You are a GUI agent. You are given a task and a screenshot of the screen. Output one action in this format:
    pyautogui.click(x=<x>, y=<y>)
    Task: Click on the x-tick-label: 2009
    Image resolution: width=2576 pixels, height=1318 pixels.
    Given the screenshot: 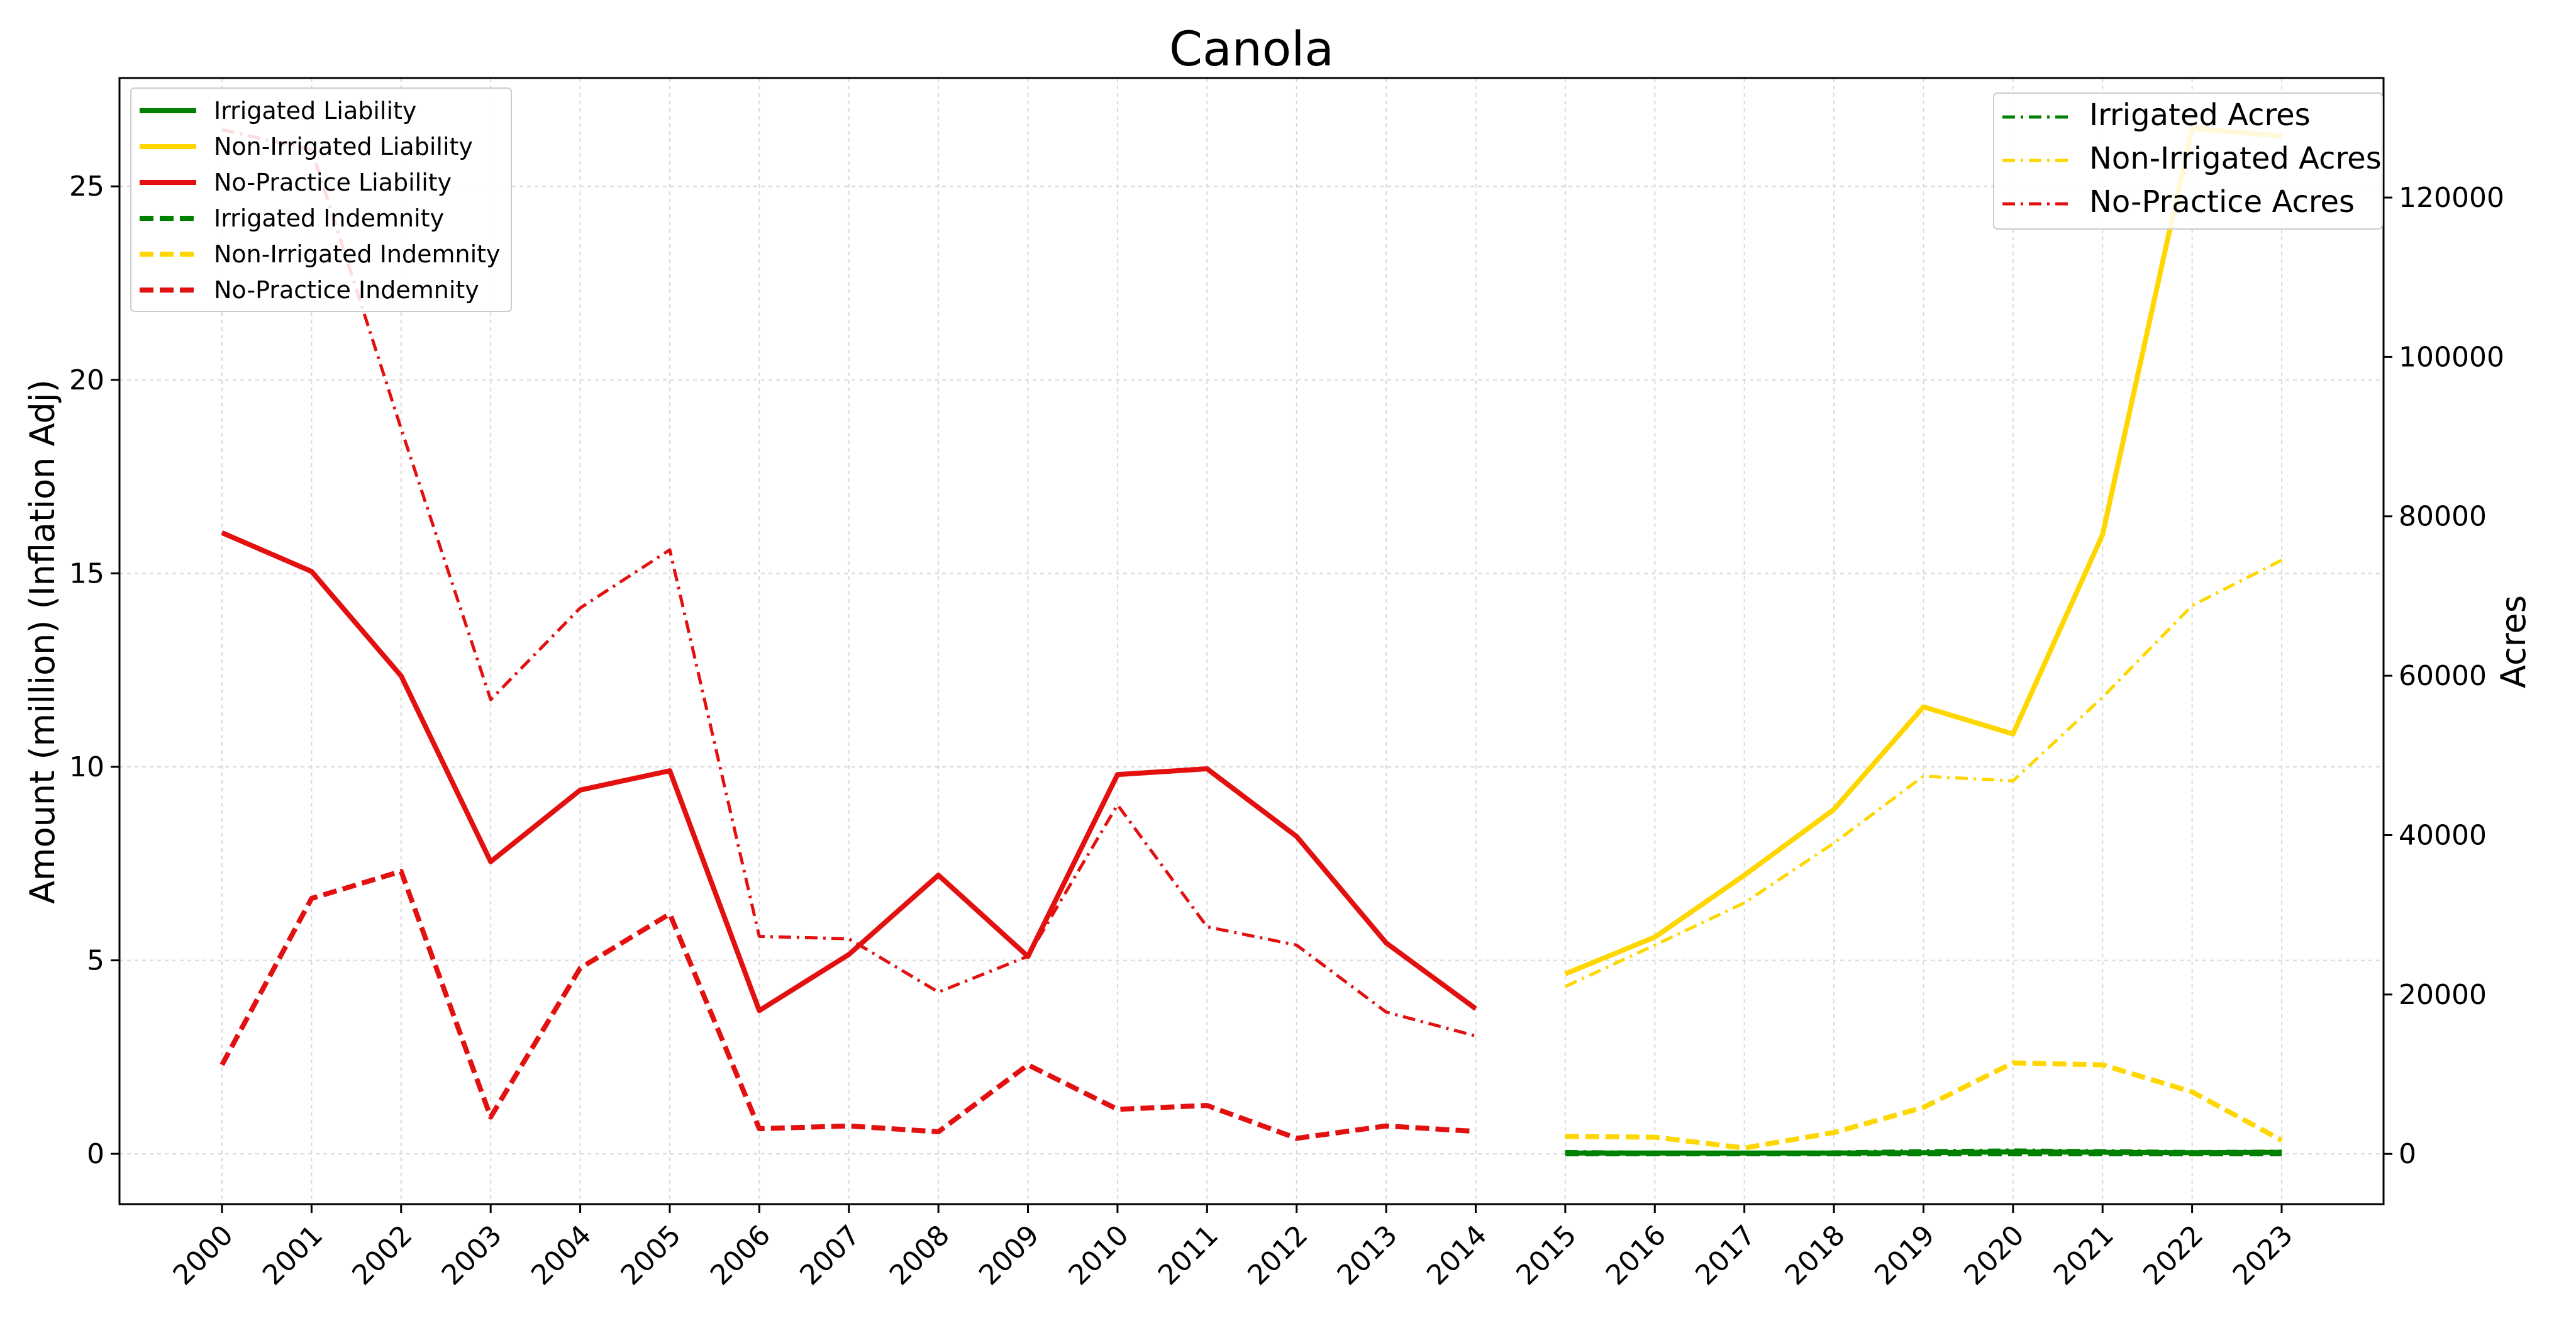 What is the action you would take?
    pyautogui.click(x=1009, y=1255)
    